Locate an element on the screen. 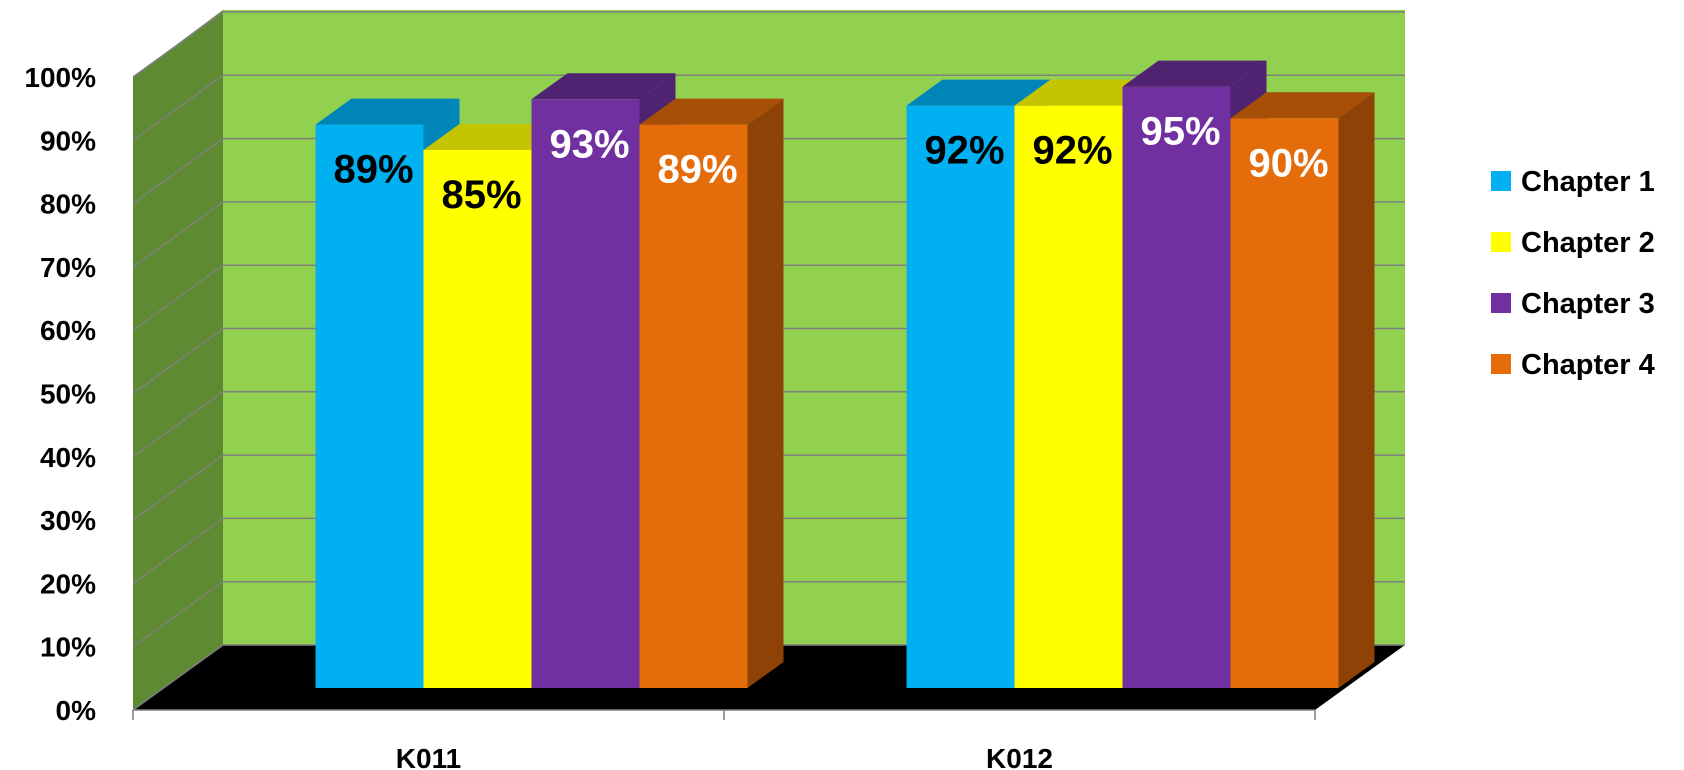 The width and height of the screenshot is (1684, 770). data-label: 95% is located at coordinates (1180, 132).